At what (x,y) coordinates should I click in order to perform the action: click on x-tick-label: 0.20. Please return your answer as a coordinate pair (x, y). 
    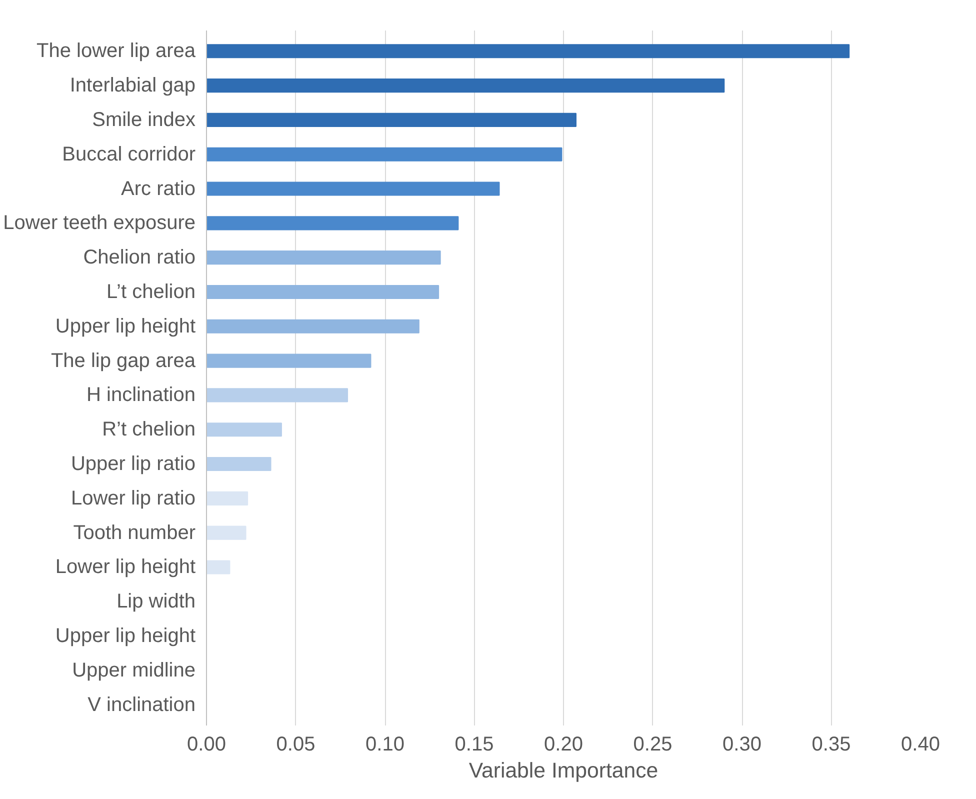
    Looking at the image, I should click on (563, 745).